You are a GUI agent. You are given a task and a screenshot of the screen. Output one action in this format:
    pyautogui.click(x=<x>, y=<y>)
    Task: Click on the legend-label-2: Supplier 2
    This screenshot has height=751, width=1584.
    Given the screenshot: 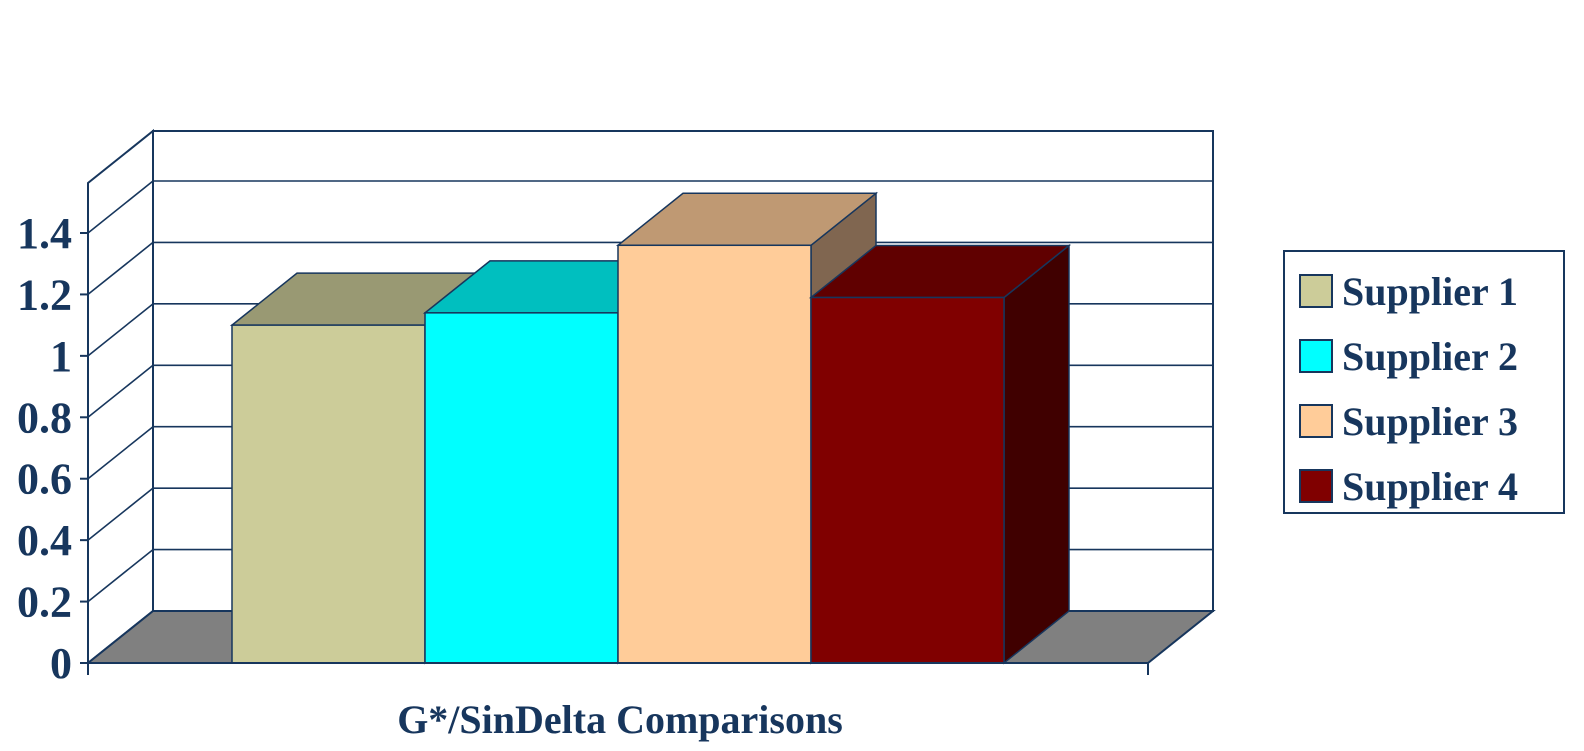 What is the action you would take?
    pyautogui.click(x=1430, y=356)
    